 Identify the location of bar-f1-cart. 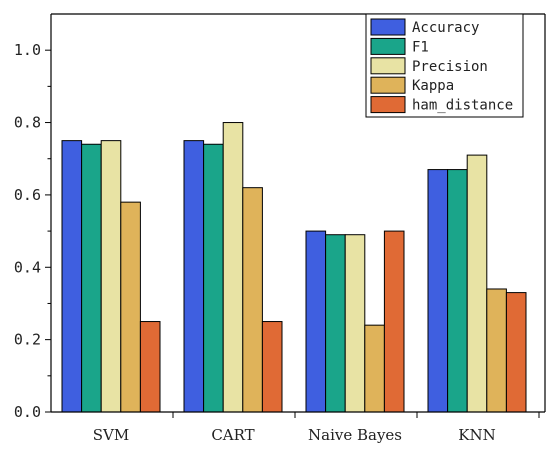
(213, 278).